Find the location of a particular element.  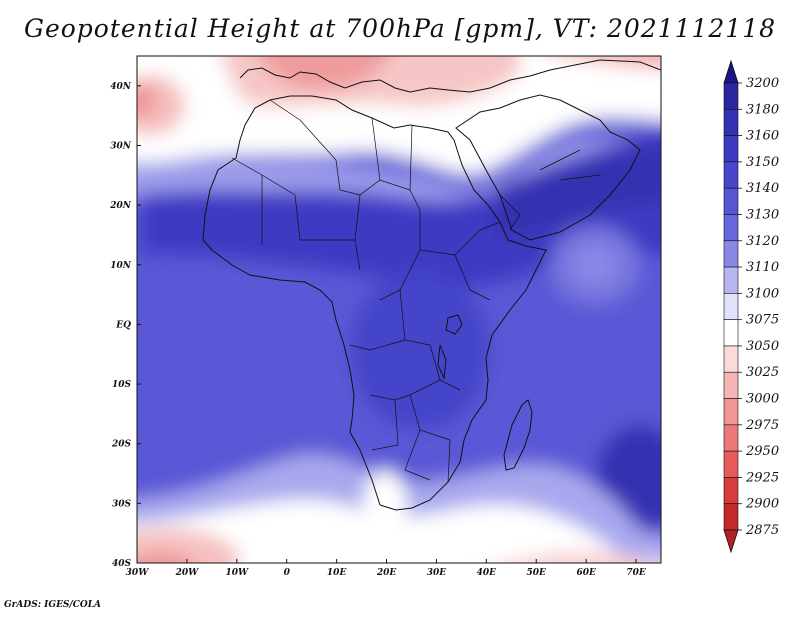

y-tick-label: EQ is located at coordinates (123, 325).